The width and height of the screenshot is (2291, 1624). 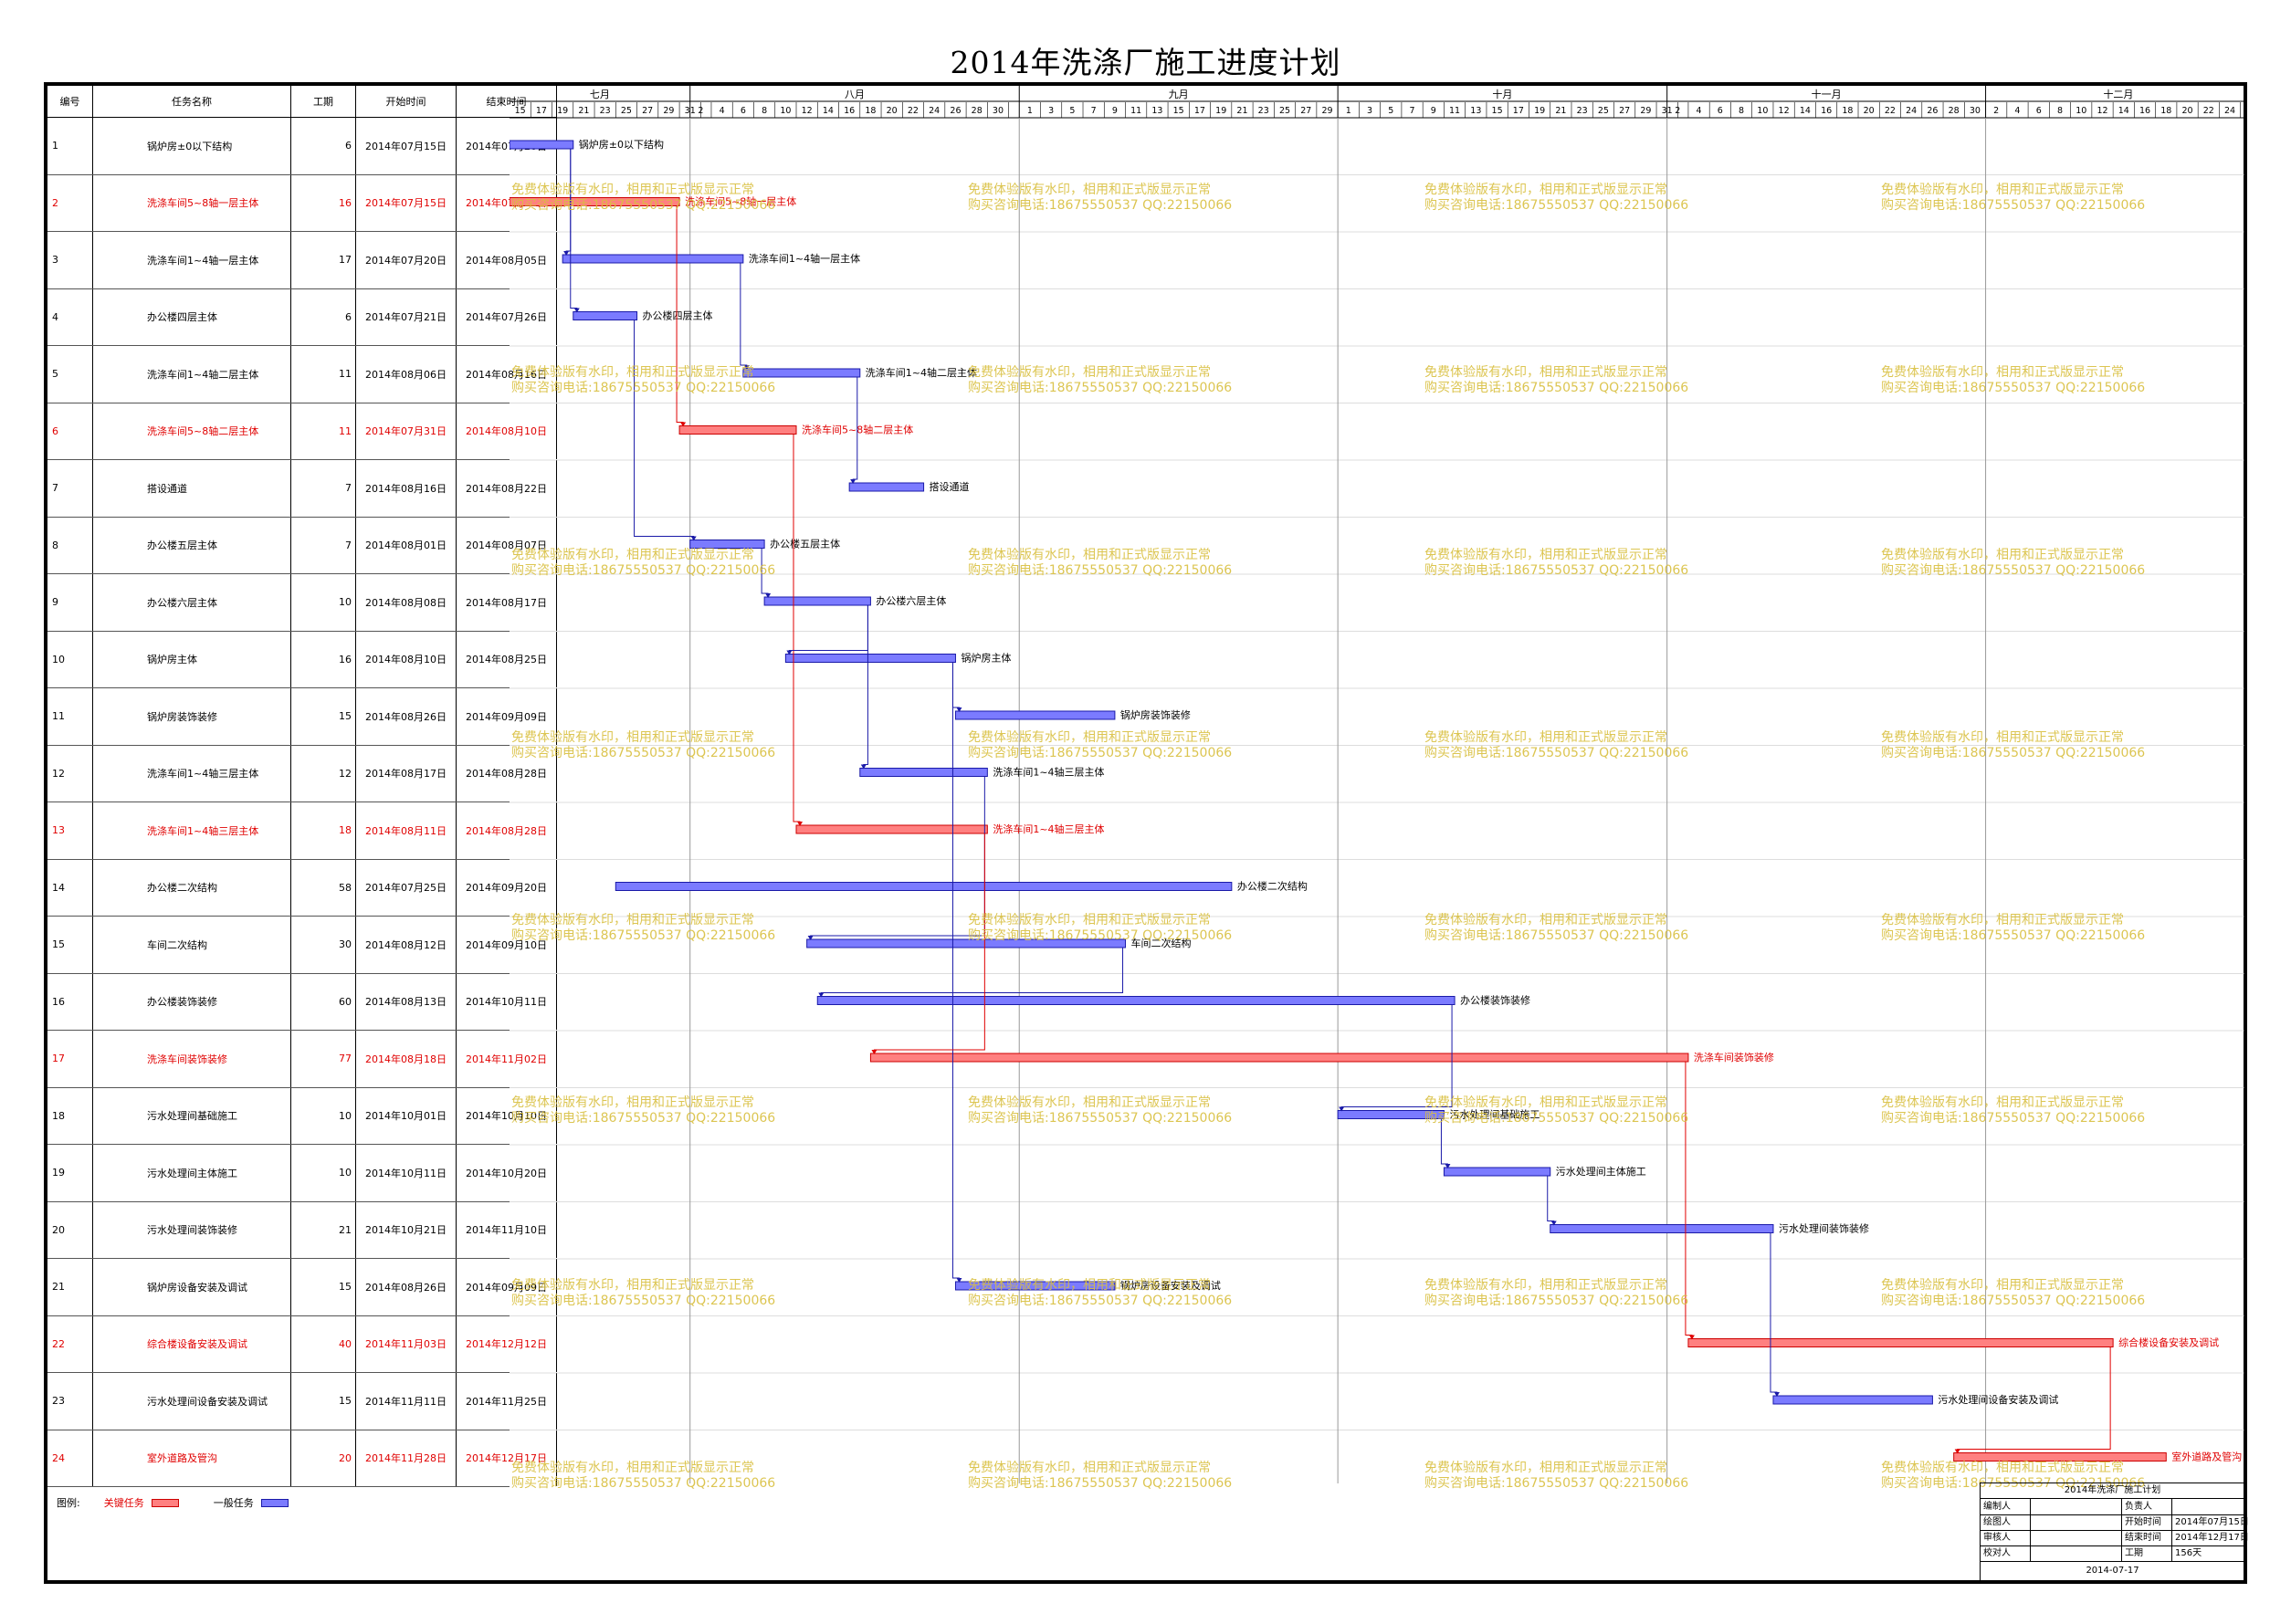 I want to click on task-start: 2014年08月06日, so click(x=406, y=374).